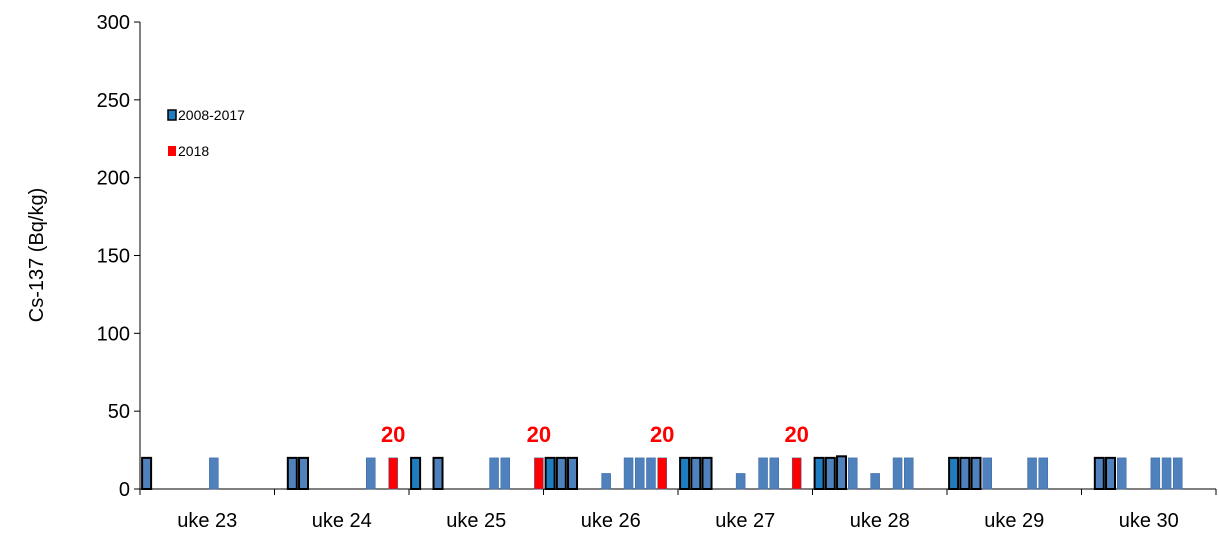 The width and height of the screenshot is (1219, 535). What do you see at coordinates (211, 115) in the screenshot?
I see `legend-label: 2008-2017` at bounding box center [211, 115].